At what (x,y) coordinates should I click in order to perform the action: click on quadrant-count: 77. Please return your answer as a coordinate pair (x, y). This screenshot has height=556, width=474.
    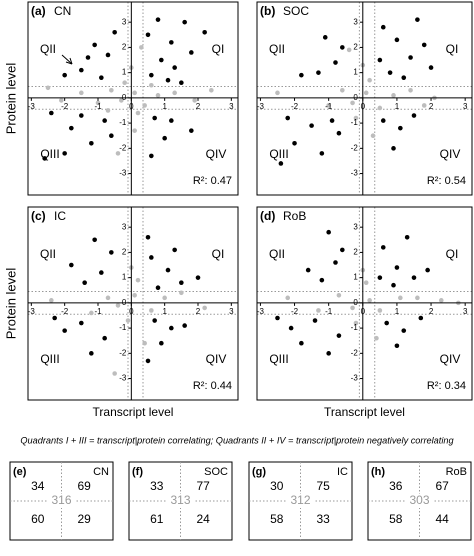
    Looking at the image, I should click on (203, 486).